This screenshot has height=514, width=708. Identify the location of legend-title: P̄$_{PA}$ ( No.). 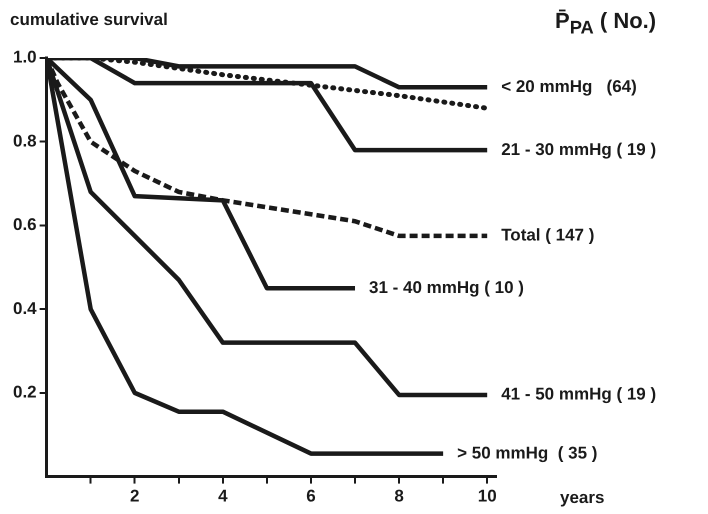
(605, 23).